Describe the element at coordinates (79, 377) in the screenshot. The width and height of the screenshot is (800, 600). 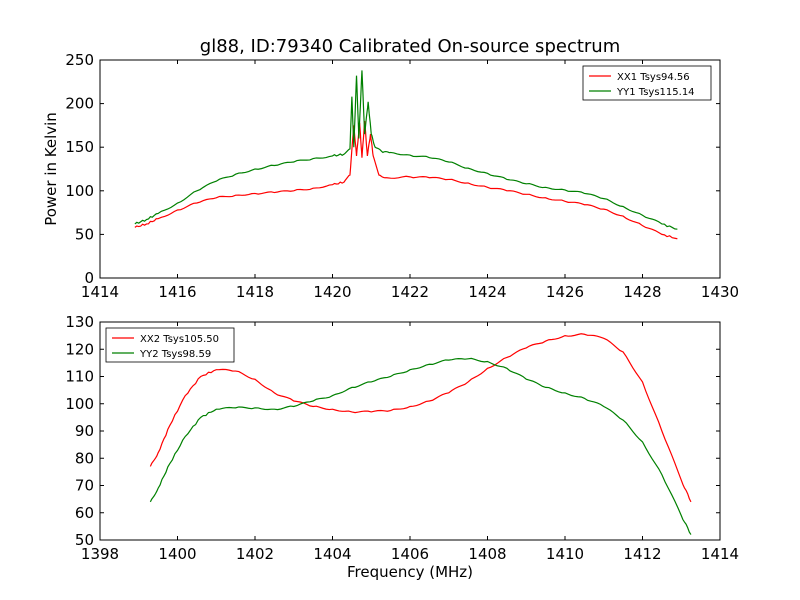
I see `y-tick-label: 110` at that location.